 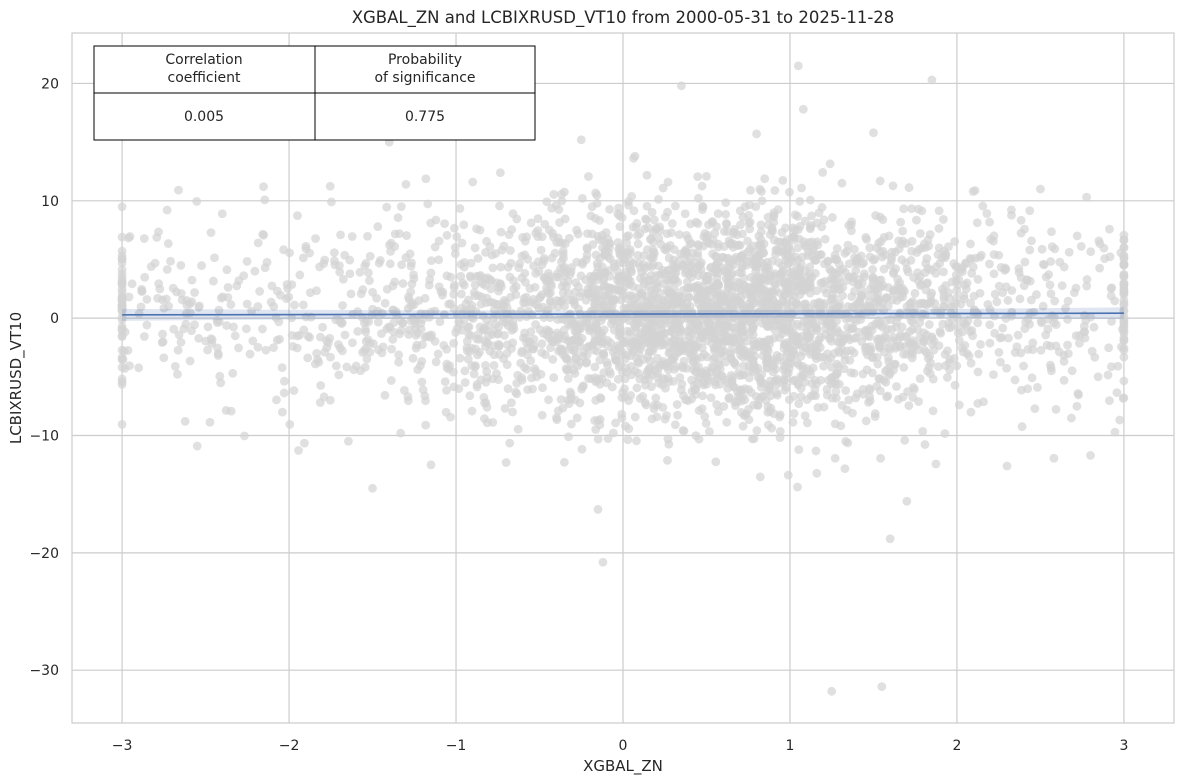 What do you see at coordinates (16, 378) in the screenshot?
I see `y-axis-label: LCBIXRUSD_VT10` at bounding box center [16, 378].